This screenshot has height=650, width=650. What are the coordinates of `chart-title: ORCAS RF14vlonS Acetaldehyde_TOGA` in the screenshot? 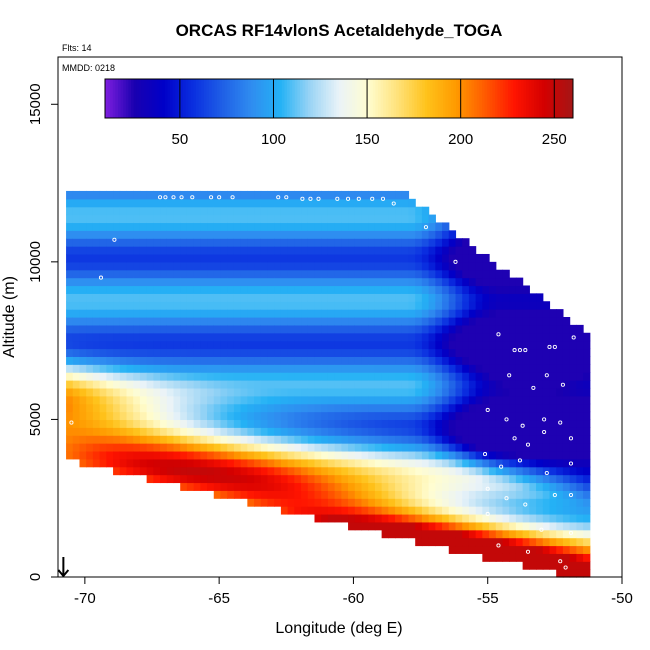 It's located at (339, 30).